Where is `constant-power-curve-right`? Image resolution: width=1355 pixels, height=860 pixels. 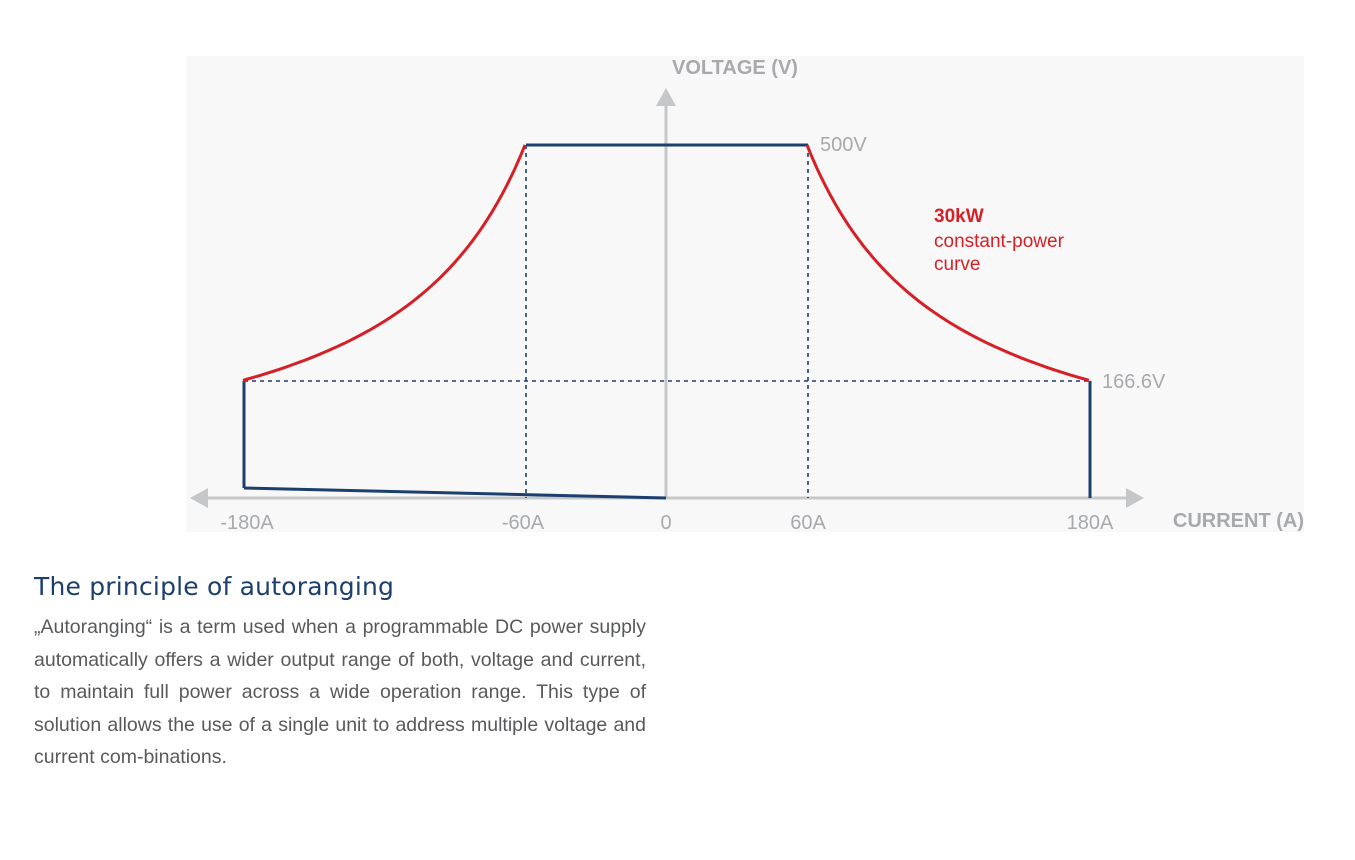
constant-power-curve-right is located at coordinates (947, 263).